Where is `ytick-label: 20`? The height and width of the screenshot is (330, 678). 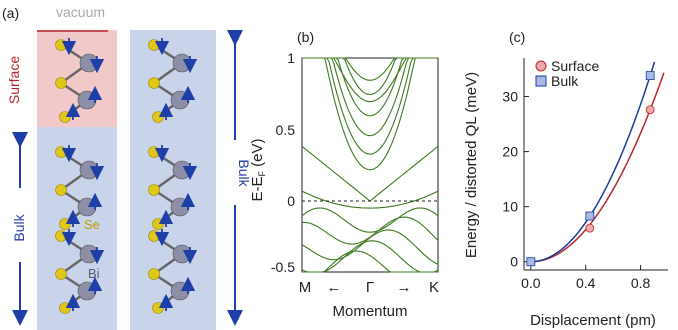 ytick-label: 20 is located at coordinates (510, 152).